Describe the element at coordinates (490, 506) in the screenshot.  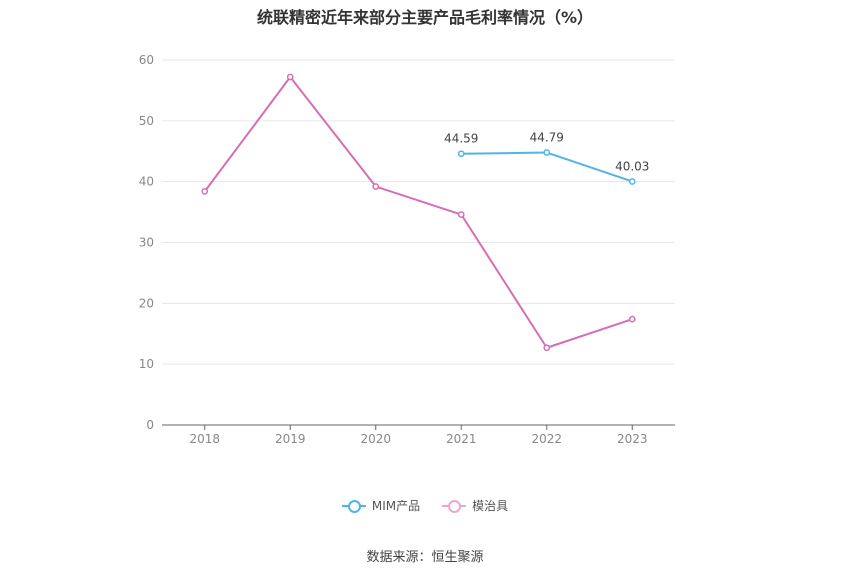
I see `legend-label-molds: 模治具` at that location.